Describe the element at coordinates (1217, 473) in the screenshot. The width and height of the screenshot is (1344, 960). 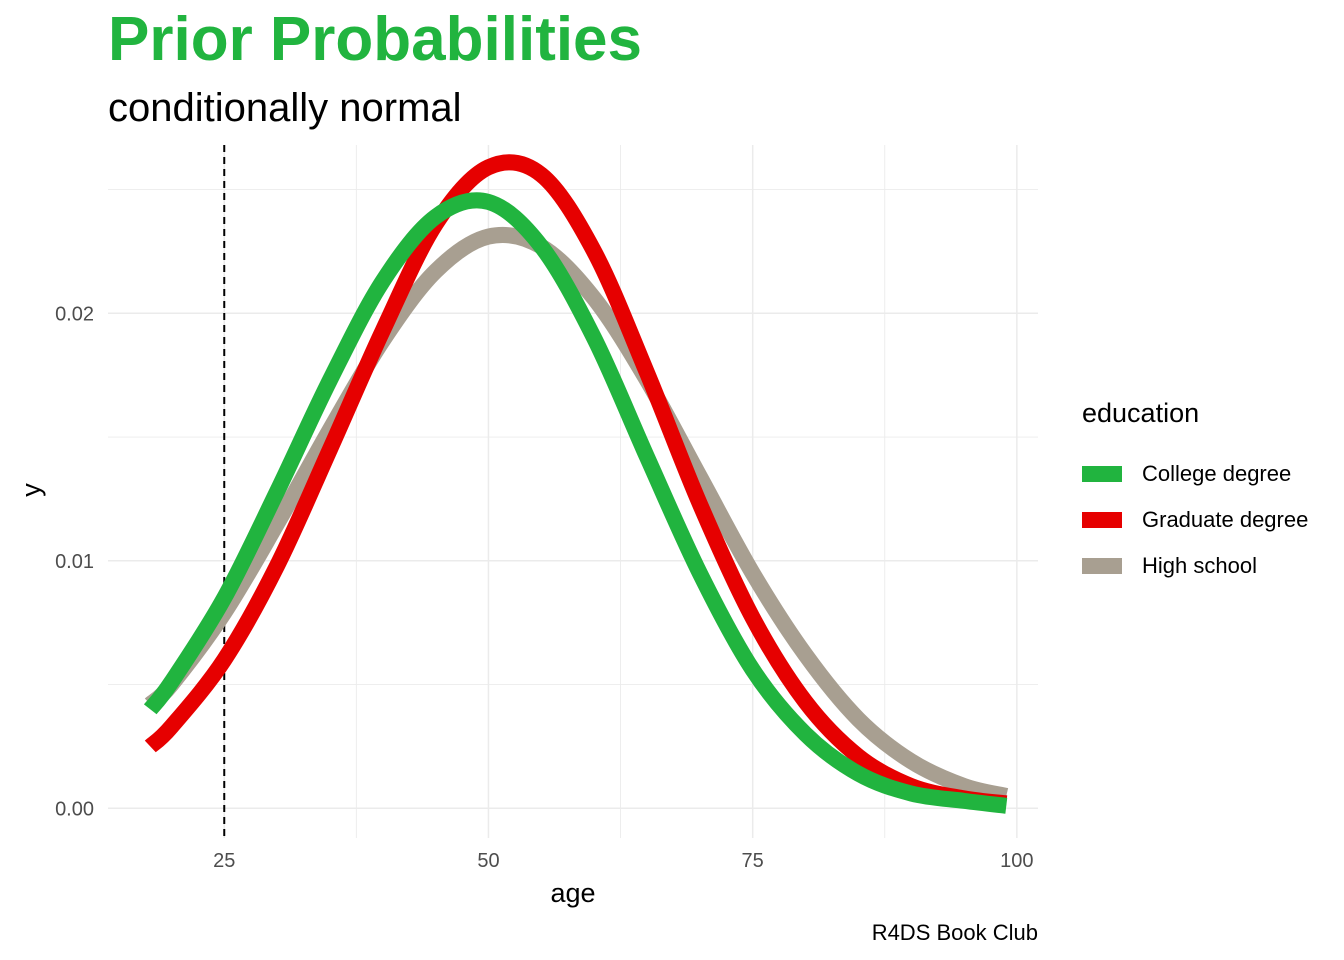
I see `legend-label-college: College degree` at that location.